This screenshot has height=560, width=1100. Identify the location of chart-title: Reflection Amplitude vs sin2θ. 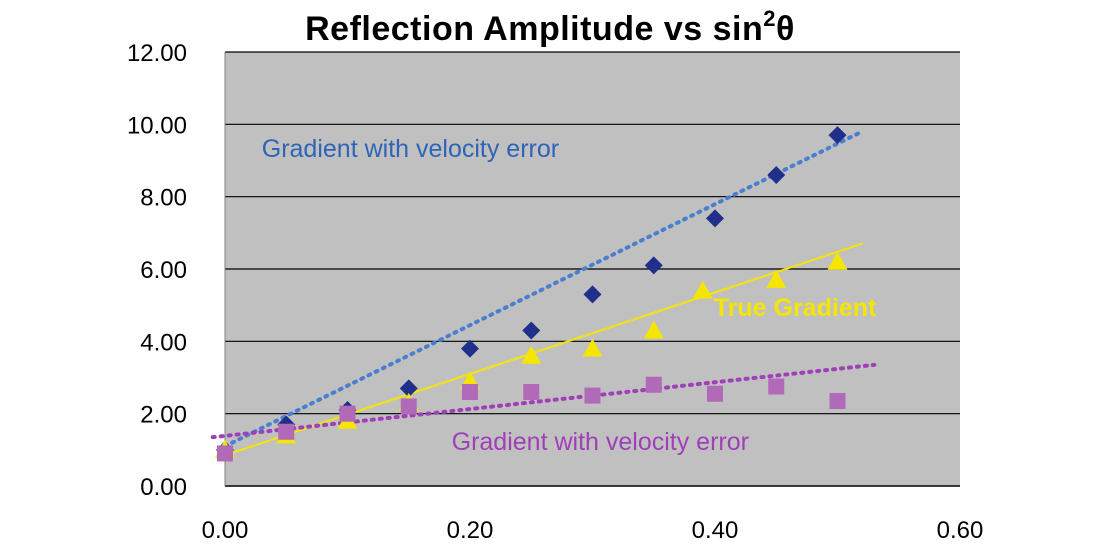
(550, 27).